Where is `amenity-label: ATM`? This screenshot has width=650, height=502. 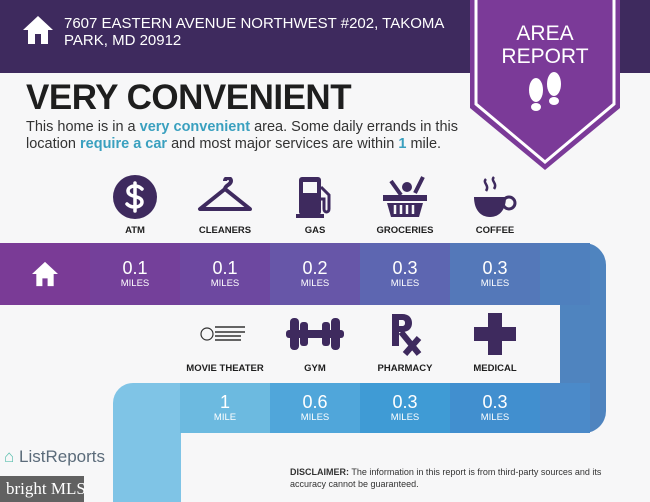 amenity-label: ATM is located at coordinates (135, 230).